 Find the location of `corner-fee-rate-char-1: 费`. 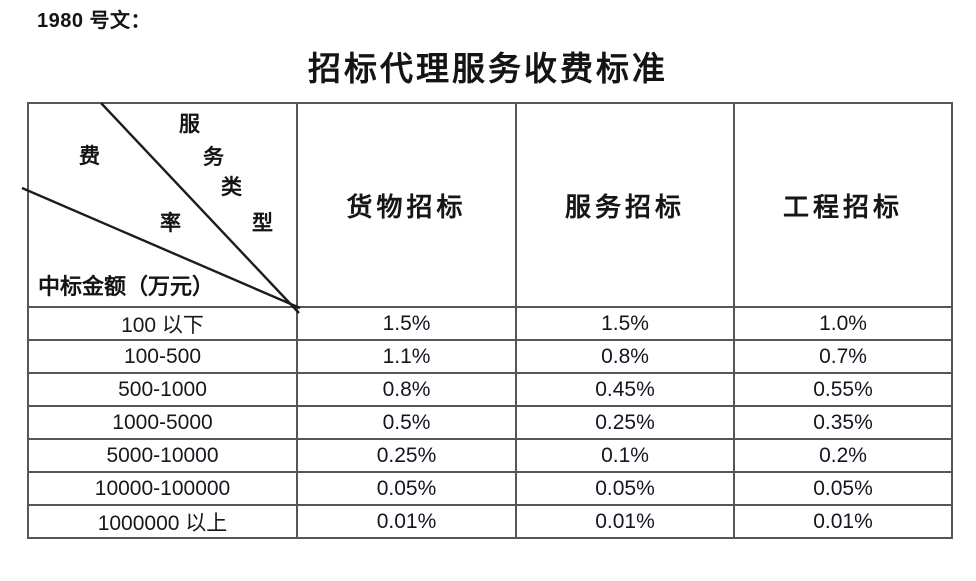

corner-fee-rate-char-1: 费 is located at coordinates (89, 156).